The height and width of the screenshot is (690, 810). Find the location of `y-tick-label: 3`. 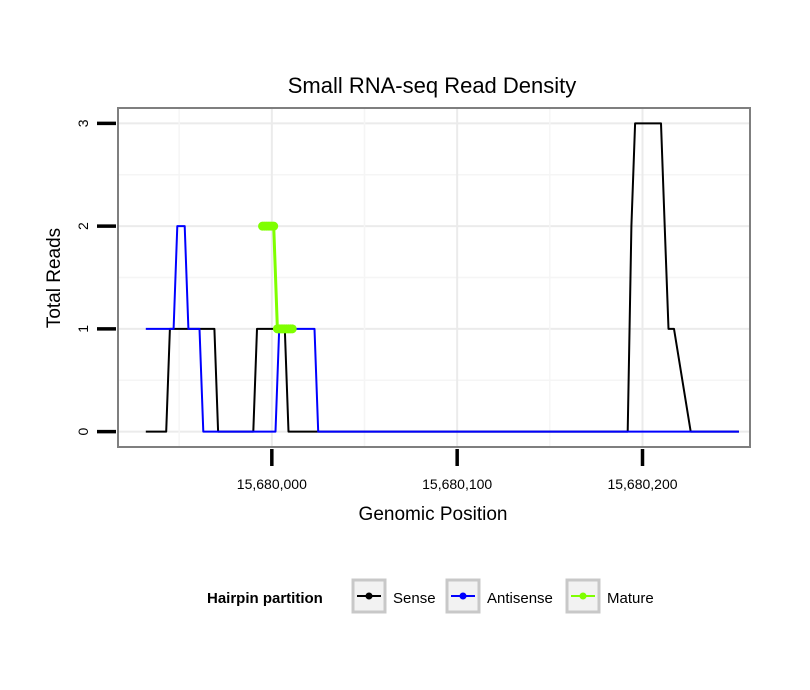

y-tick-label: 3 is located at coordinates (83, 123).